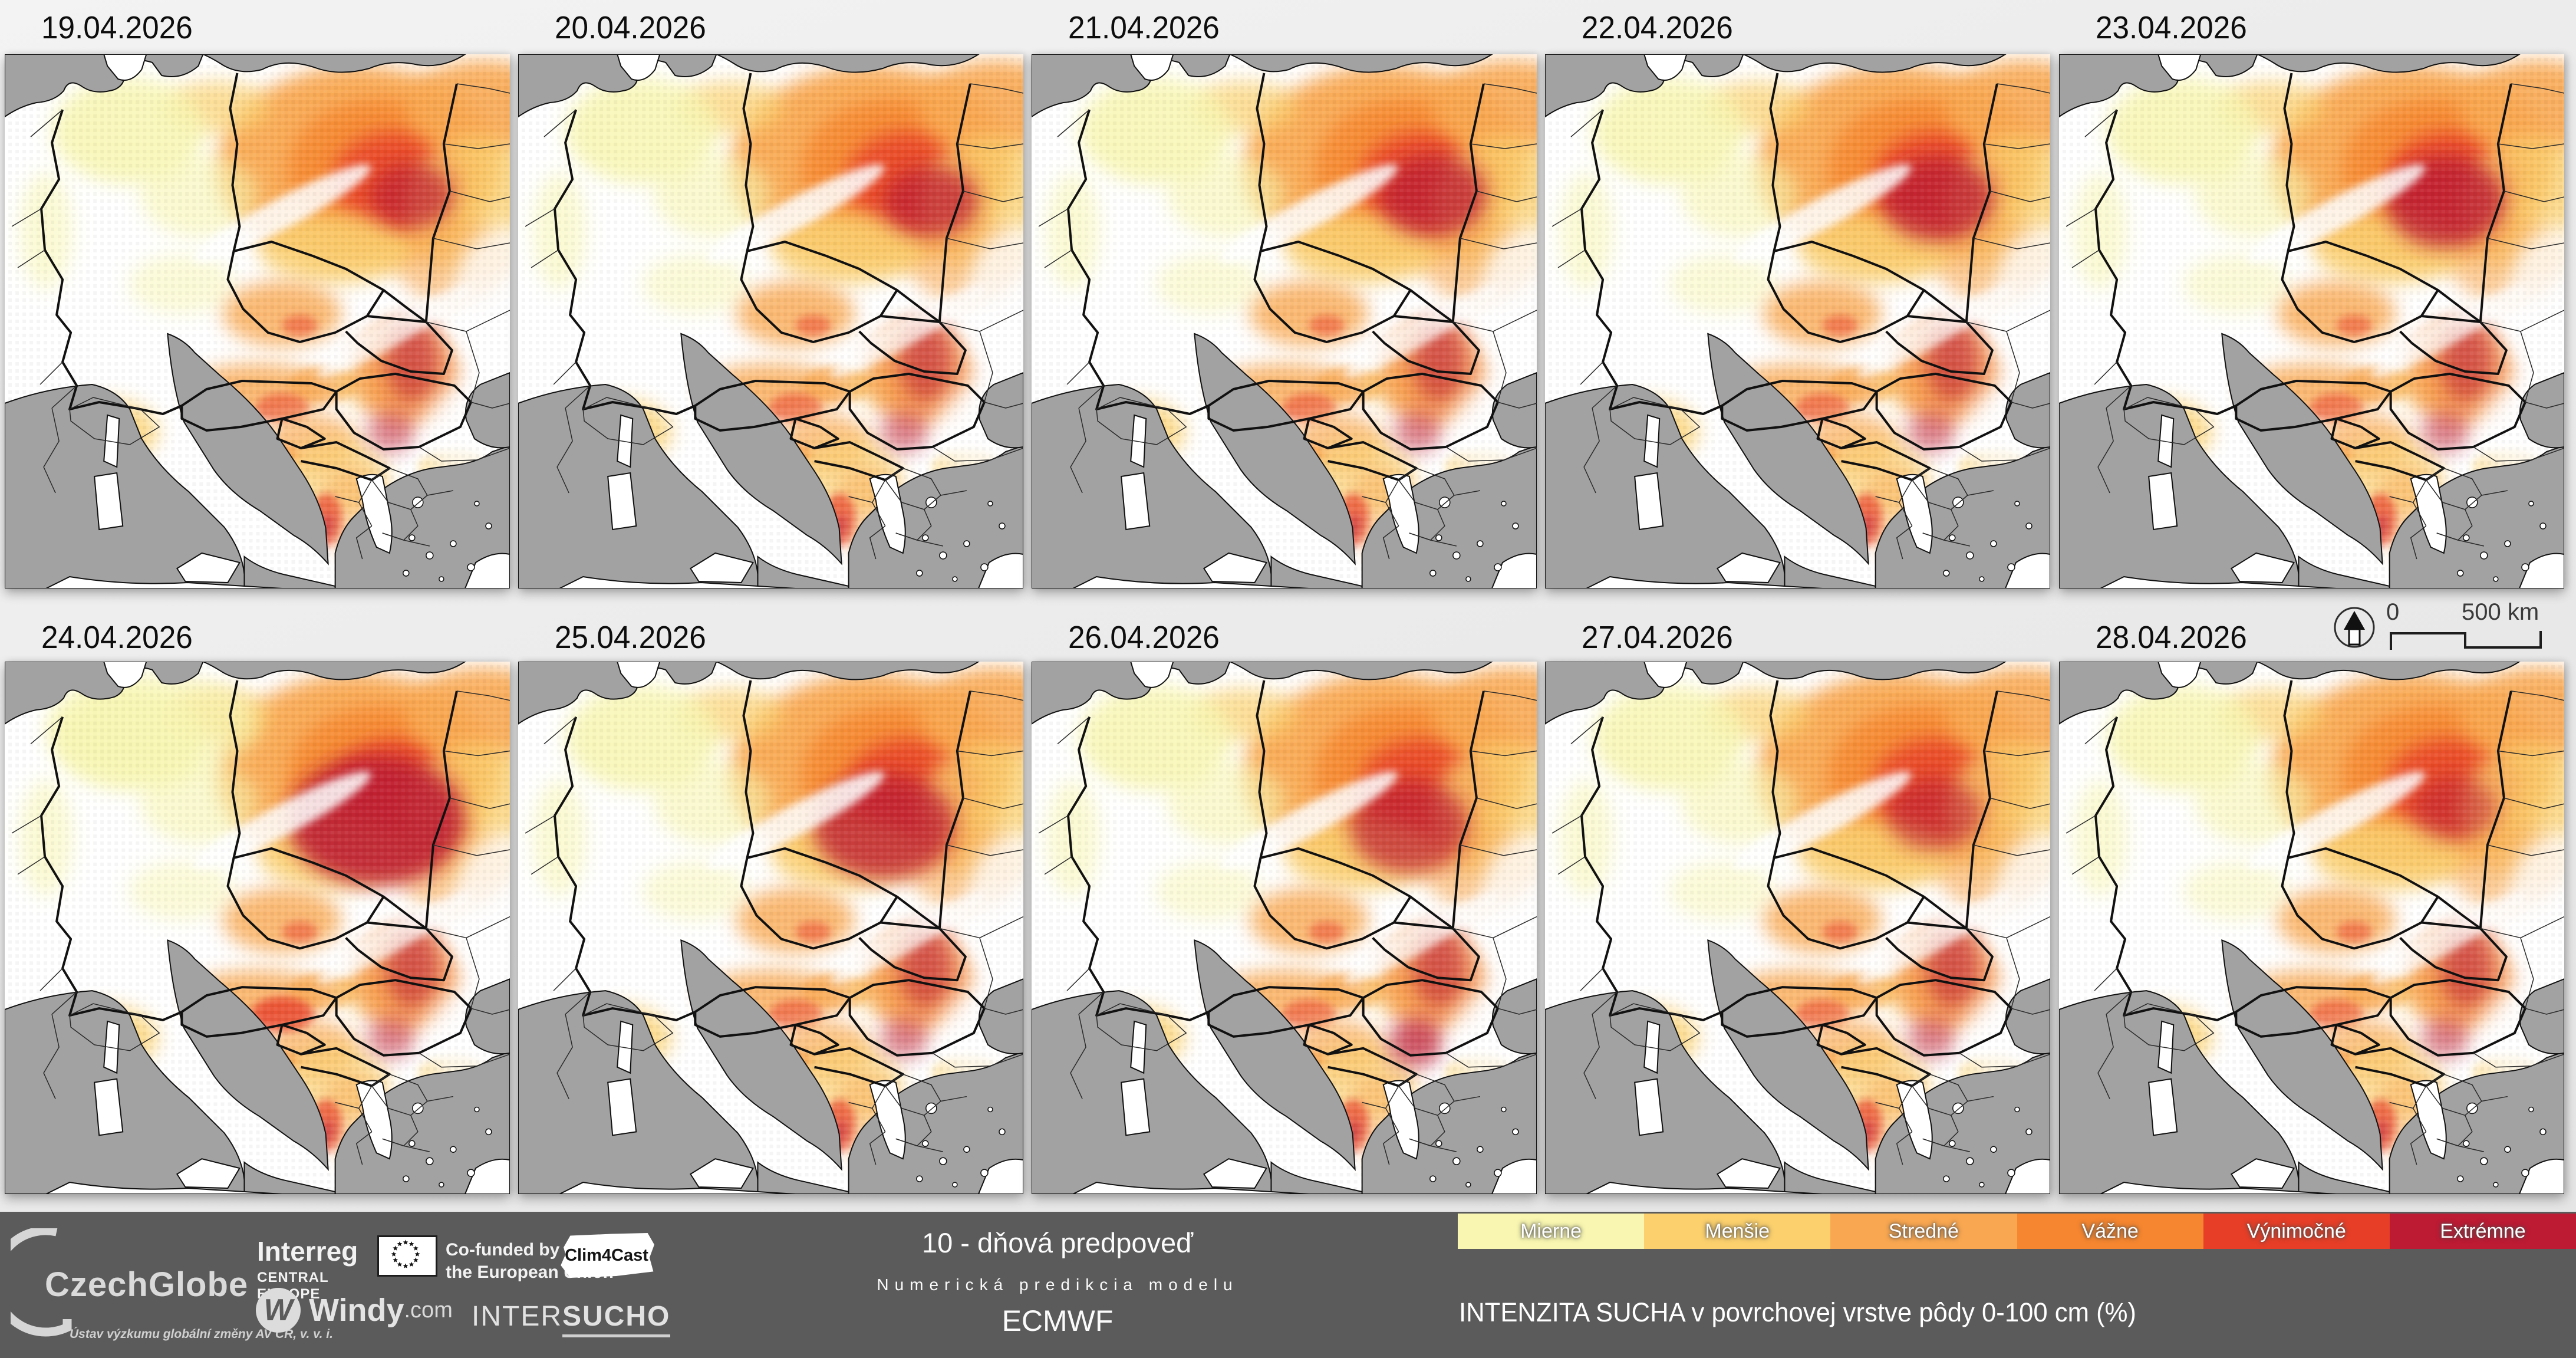 Image resolution: width=2576 pixels, height=1358 pixels. I want to click on legend-item-2: Menšie, so click(1737, 1231).